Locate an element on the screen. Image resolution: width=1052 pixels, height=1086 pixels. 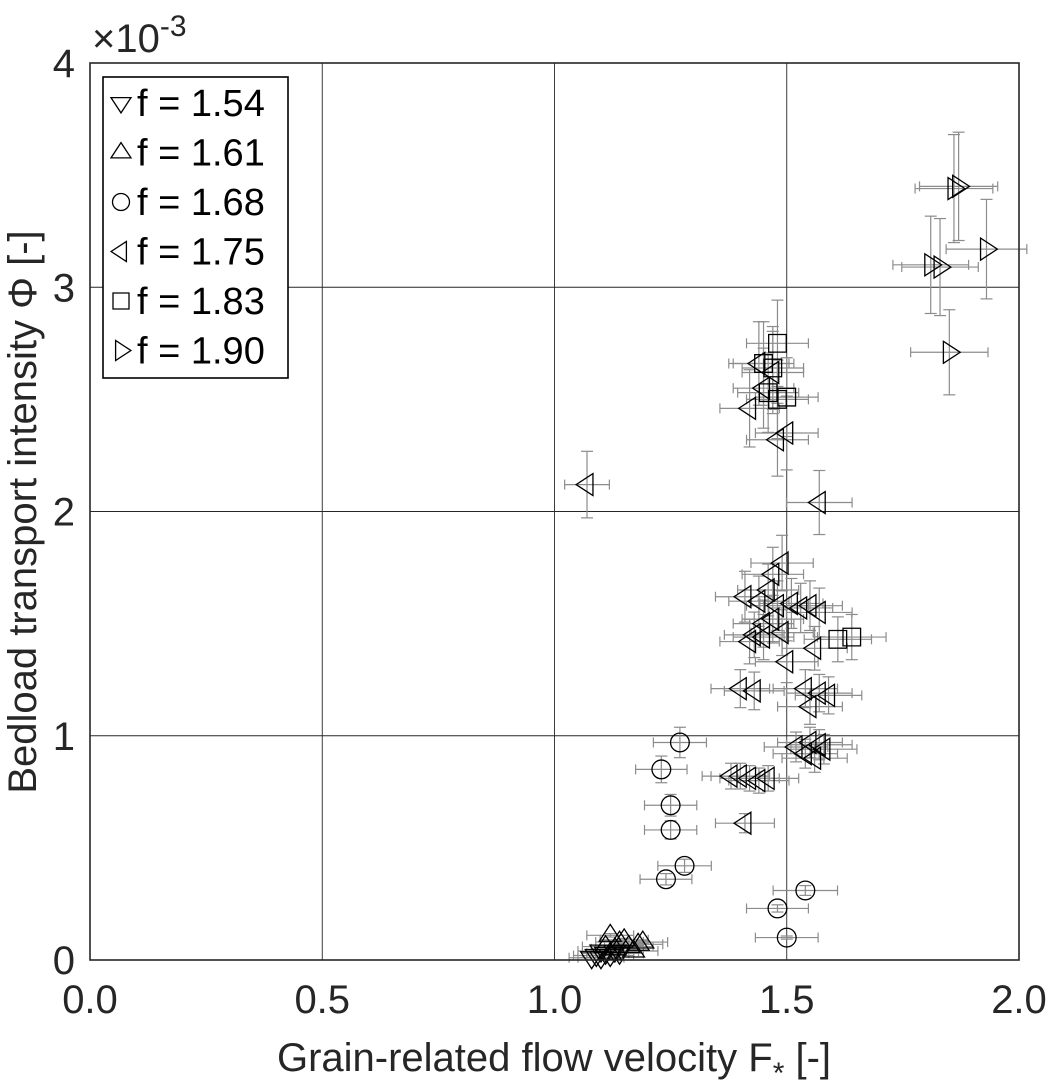
x-tick-labels: 0.0 0.5 1.0 1.5 2.0 is located at coordinates (554, 1000).